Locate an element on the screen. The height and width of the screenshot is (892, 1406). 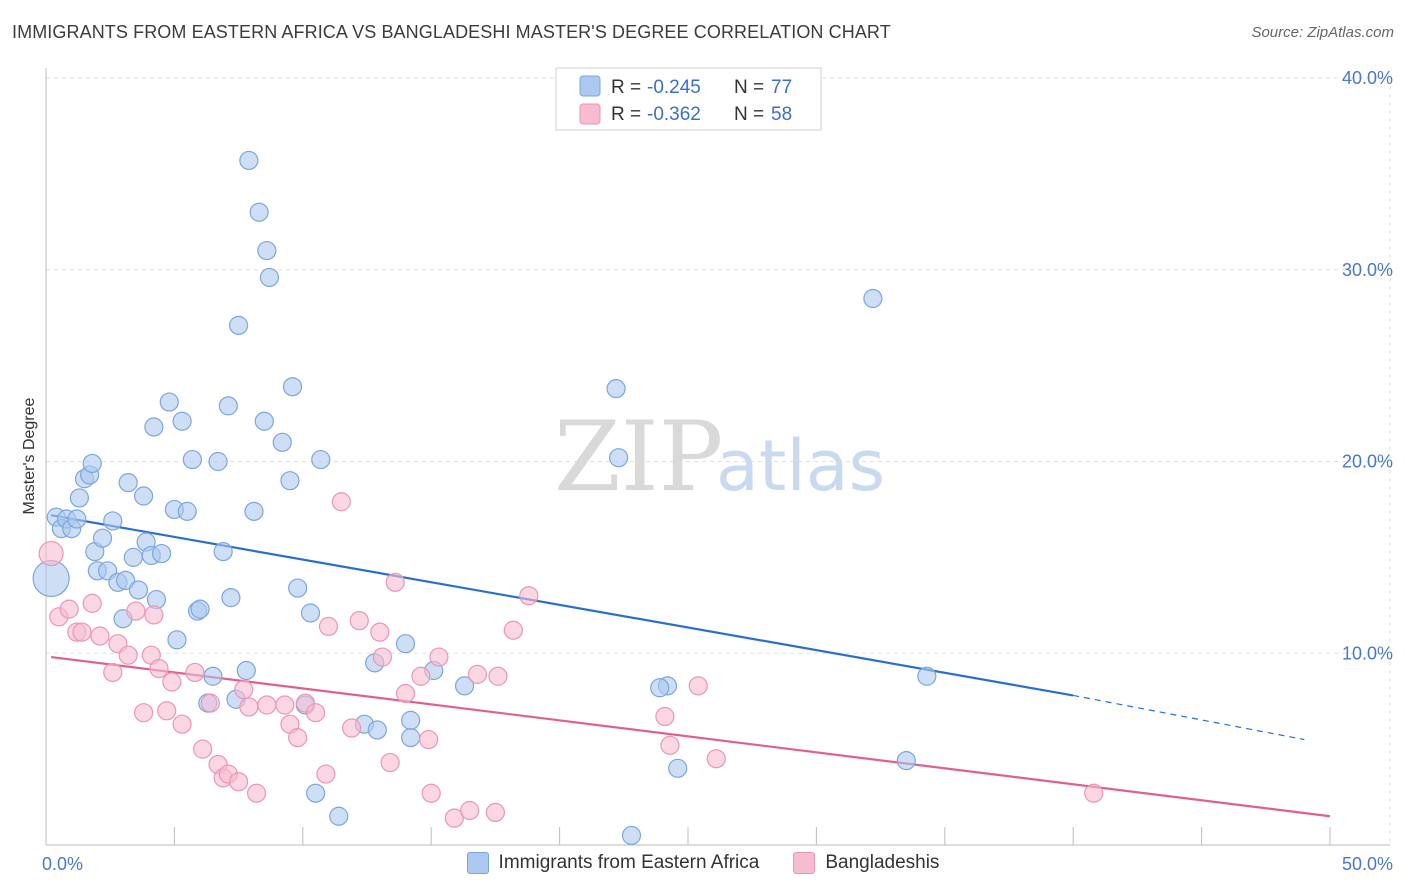
y-tick-label: 30.0% is located at coordinates (1367, 270).